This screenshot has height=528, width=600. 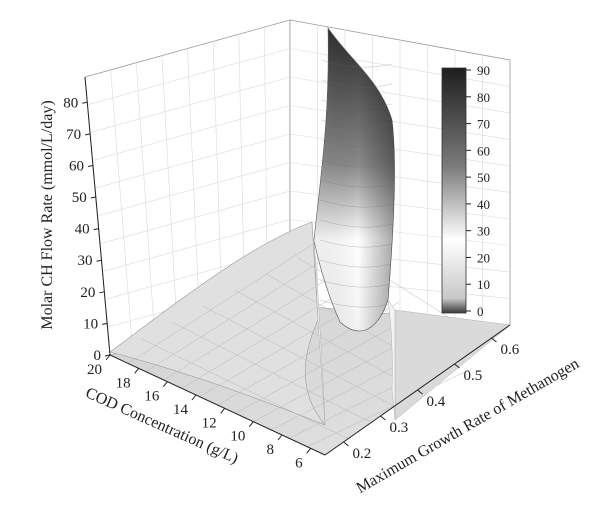 What do you see at coordinates (209, 423) in the screenshot?
I see `x-tick-label: 12` at bounding box center [209, 423].